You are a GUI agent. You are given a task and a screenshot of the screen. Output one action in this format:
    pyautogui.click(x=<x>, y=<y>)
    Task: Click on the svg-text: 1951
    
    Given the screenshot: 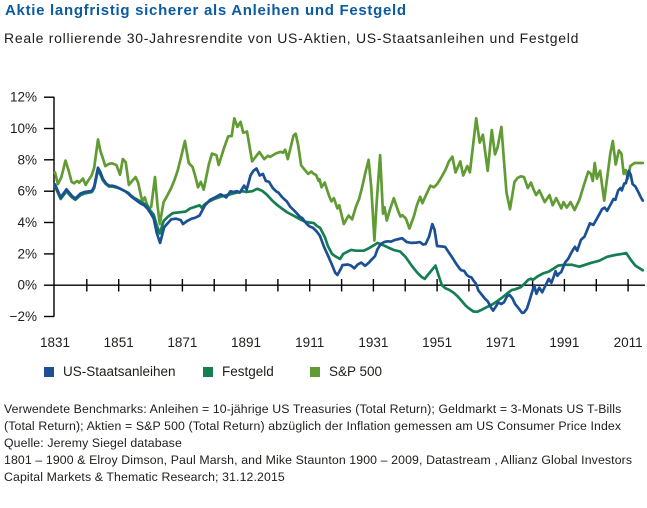 What is the action you would take?
    pyautogui.click(x=437, y=342)
    